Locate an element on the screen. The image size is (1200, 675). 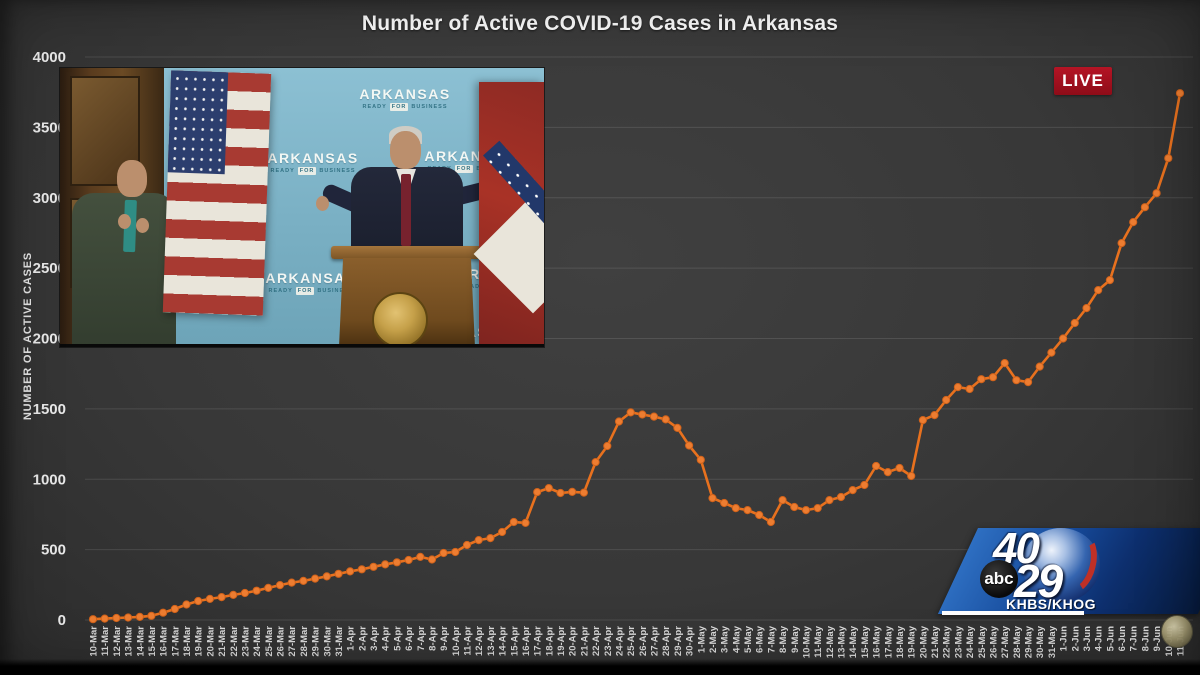
arkansas-flag is located at coordinates (508, 213).